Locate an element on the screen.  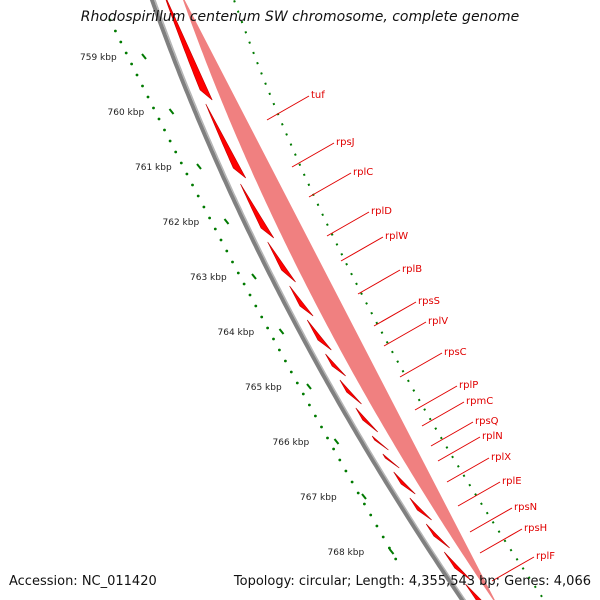
gene-label: rplP is located at coordinates (468, 385).